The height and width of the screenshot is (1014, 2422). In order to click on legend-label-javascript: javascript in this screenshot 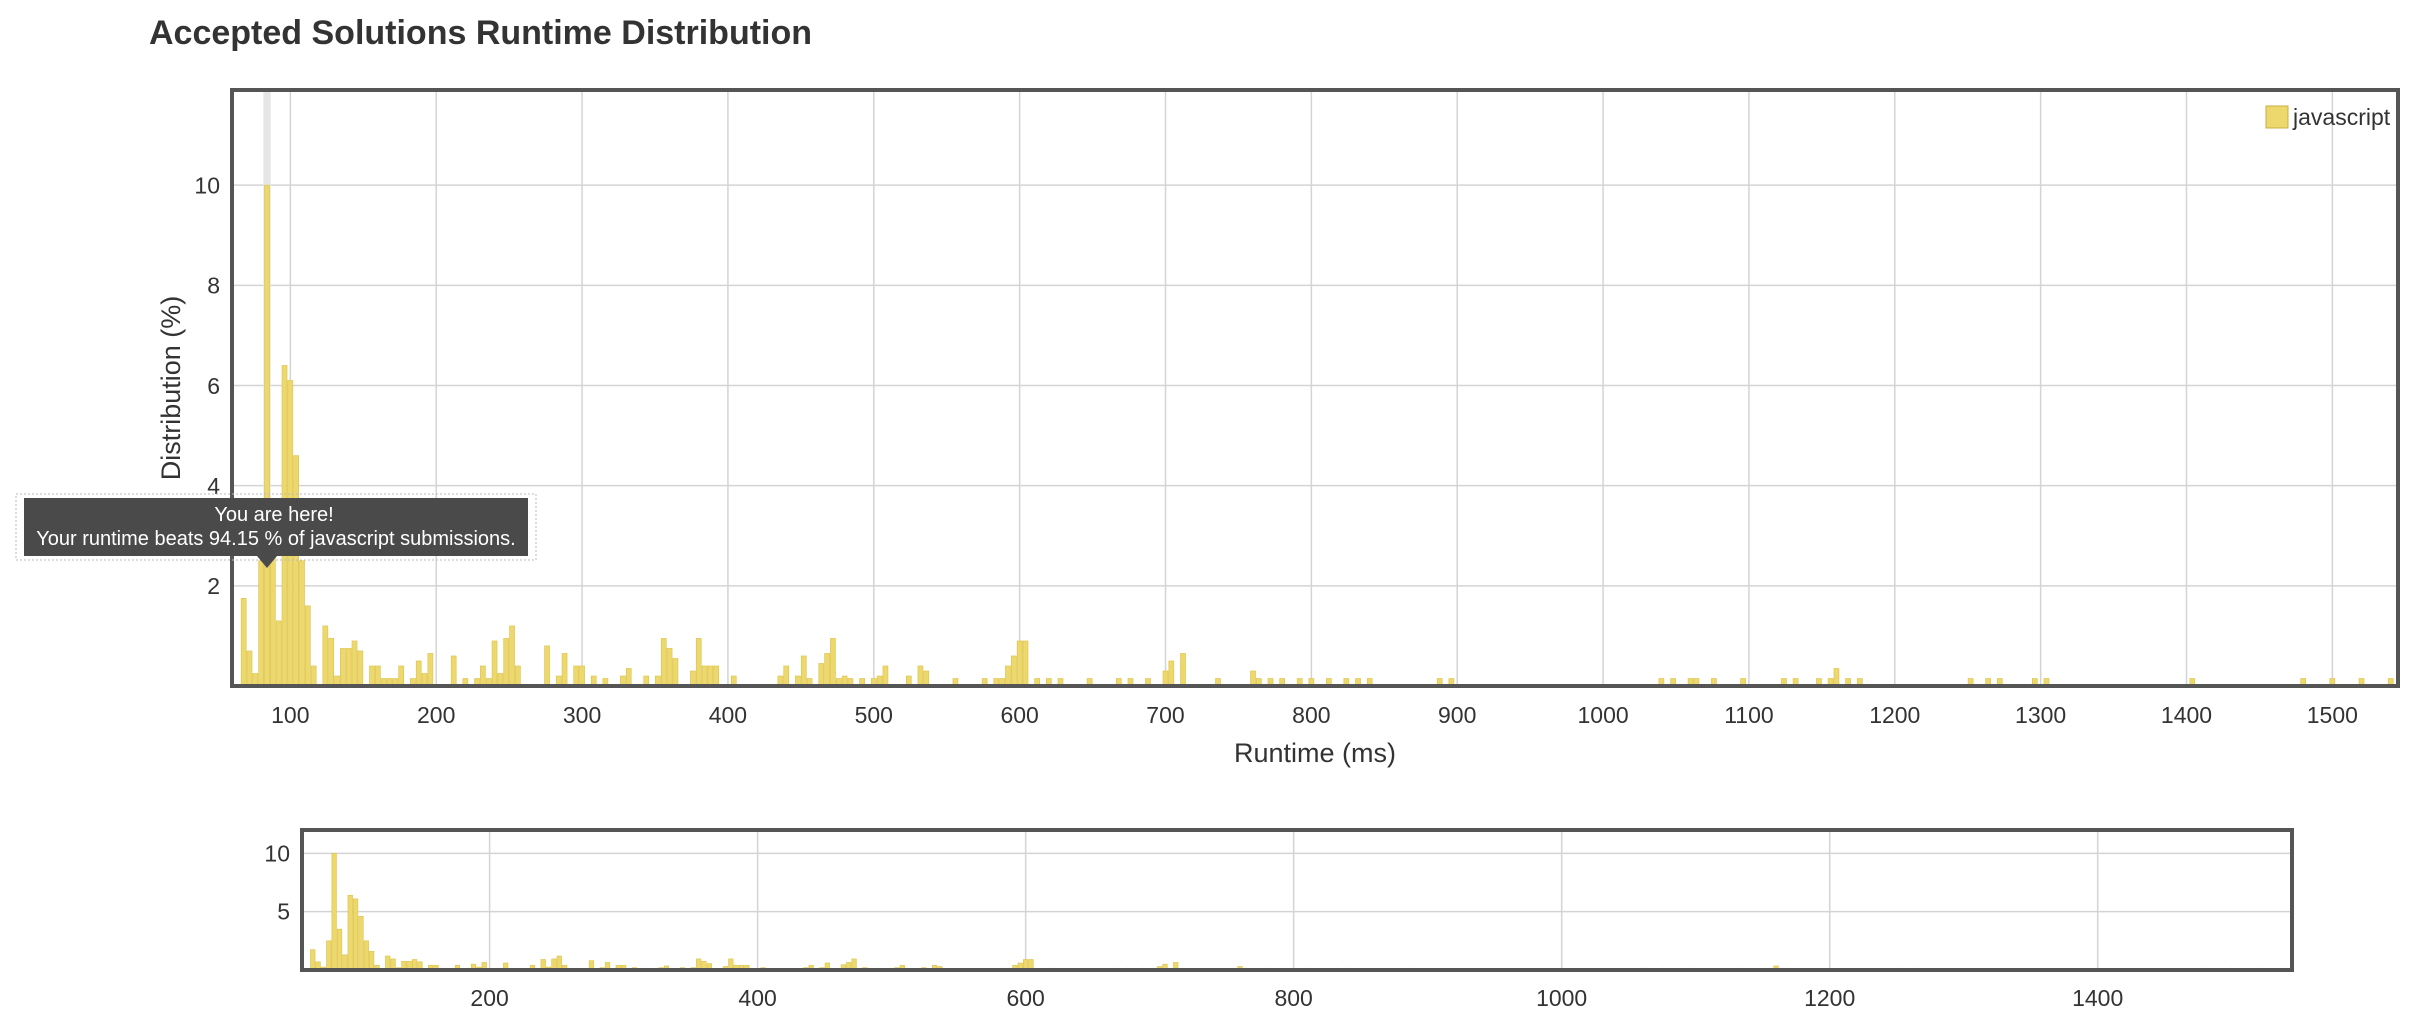, I will do `click(2341, 117)`.